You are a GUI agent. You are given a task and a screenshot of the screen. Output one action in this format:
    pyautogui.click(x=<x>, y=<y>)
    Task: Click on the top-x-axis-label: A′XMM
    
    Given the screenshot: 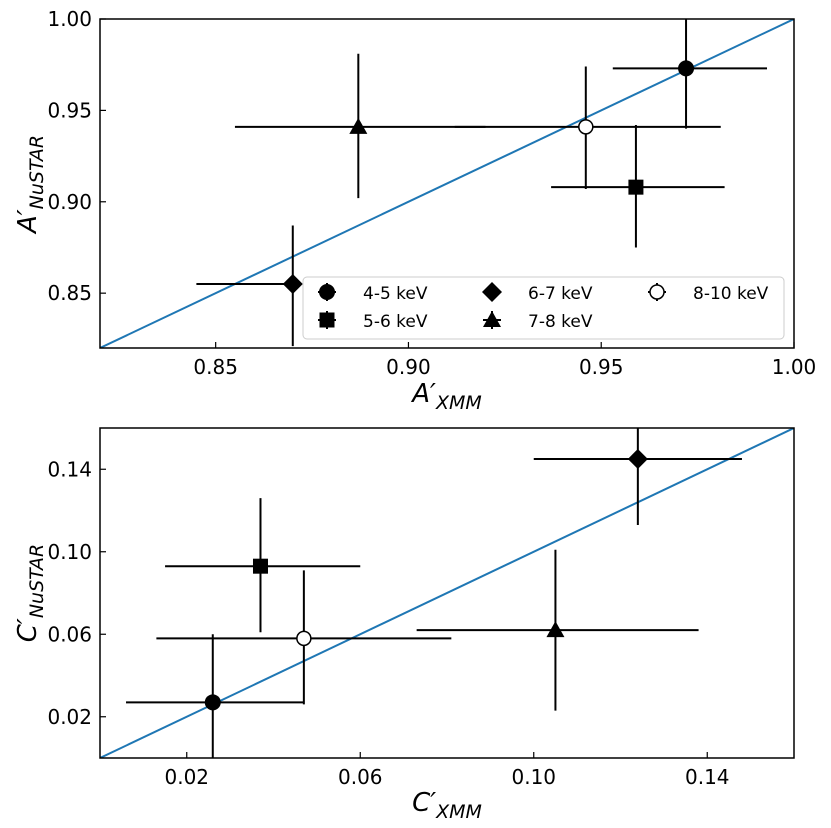 What is the action you would take?
    pyautogui.click(x=446, y=396)
    